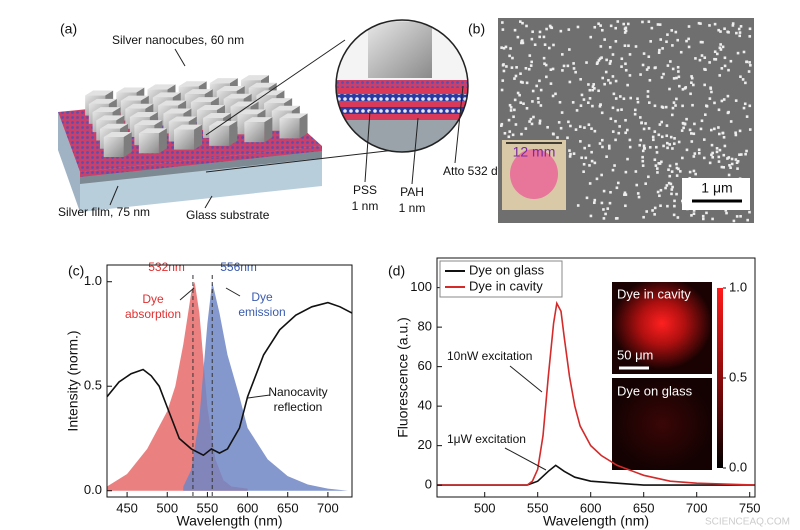 Image resolution: width=800 pixels, height=530 pixels. What do you see at coordinates (716, 188) in the screenshot?
I see `scale-label: 1 μm` at bounding box center [716, 188].